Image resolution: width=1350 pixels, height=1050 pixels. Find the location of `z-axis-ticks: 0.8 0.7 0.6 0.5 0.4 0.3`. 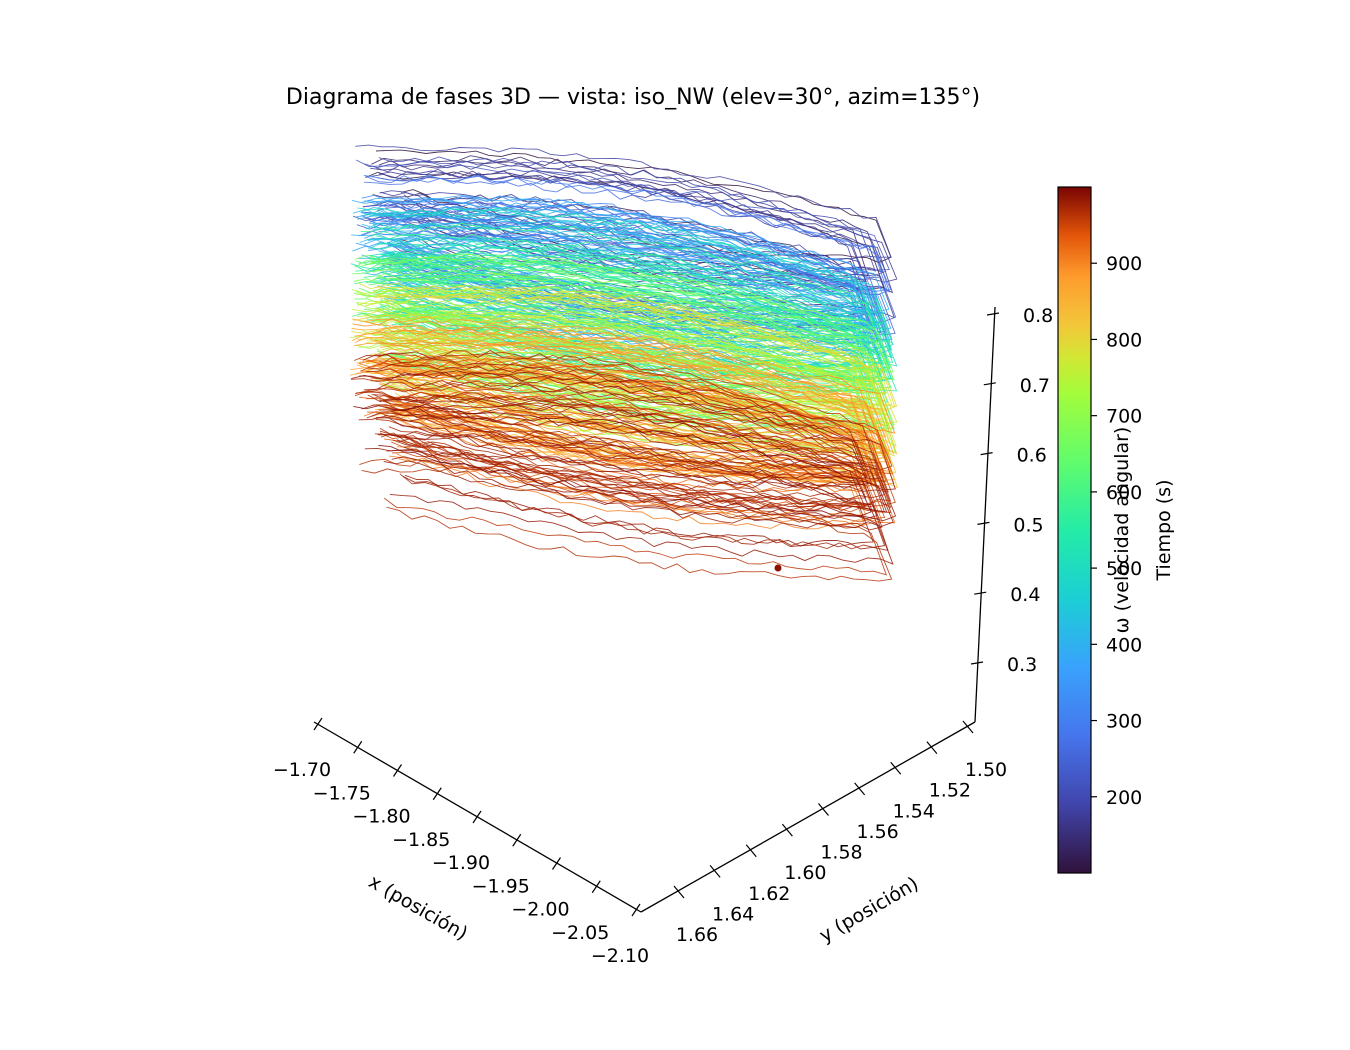

z-axis-ticks: 0.8 0.7 0.6 0.5 0.4 0.3 is located at coordinates (1011, 490).